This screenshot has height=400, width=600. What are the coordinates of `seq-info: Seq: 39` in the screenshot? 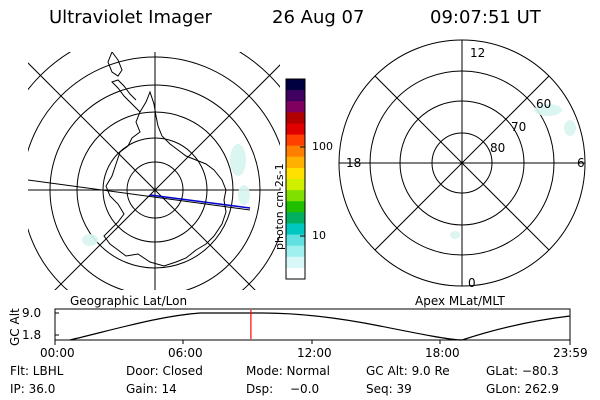 It's located at (389, 389).